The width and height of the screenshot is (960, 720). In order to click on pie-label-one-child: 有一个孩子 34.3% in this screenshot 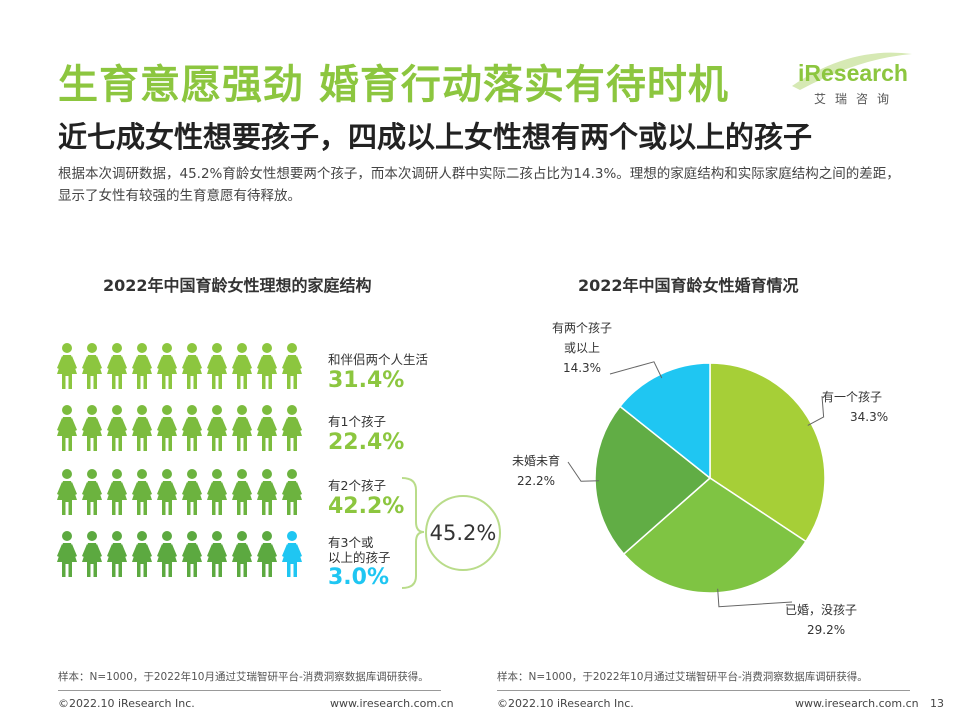, I will do `click(855, 407)`.